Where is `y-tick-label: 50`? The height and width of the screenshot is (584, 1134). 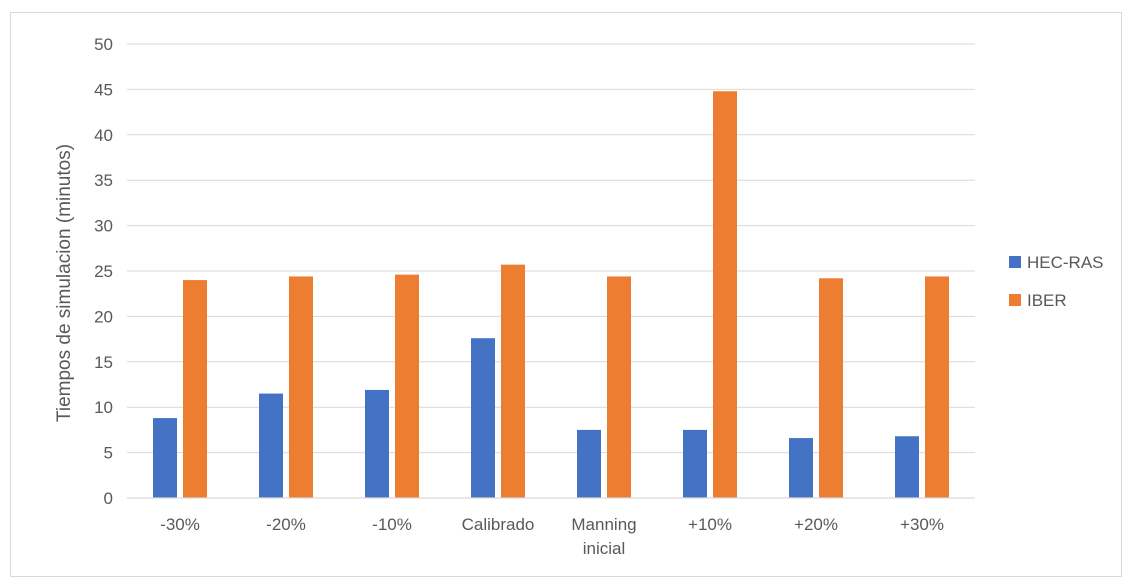
y-tick-label: 50 is located at coordinates (103, 44).